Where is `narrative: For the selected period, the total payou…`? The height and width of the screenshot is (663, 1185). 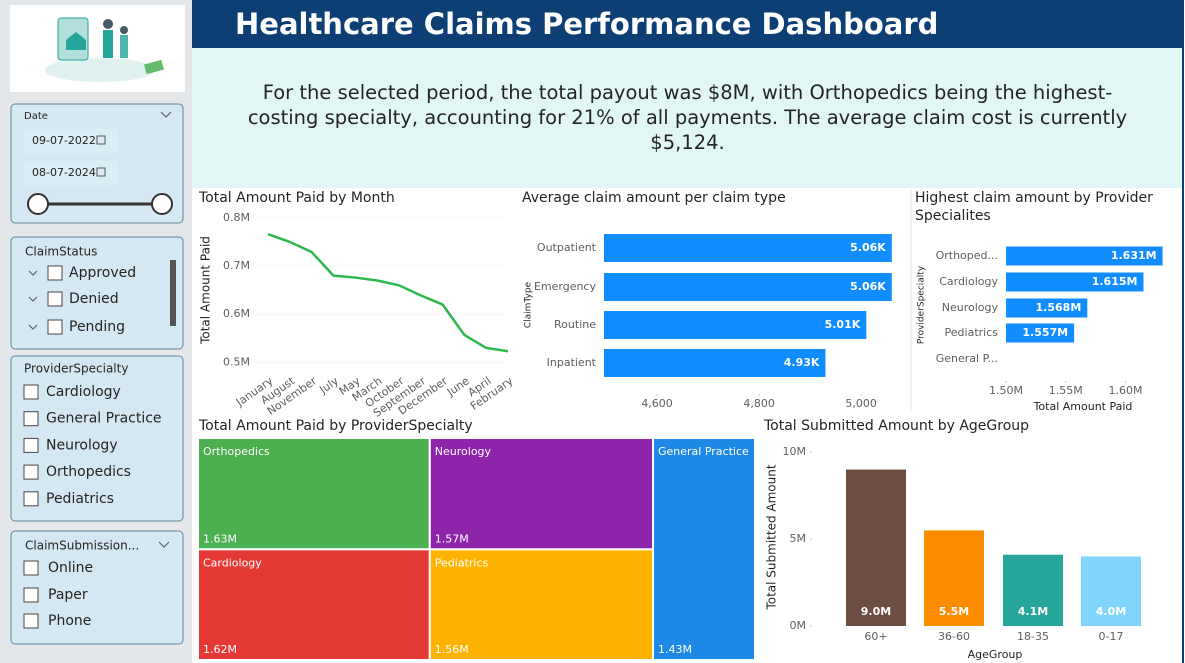
narrative: For the selected period, the total payou… is located at coordinates (687, 117).